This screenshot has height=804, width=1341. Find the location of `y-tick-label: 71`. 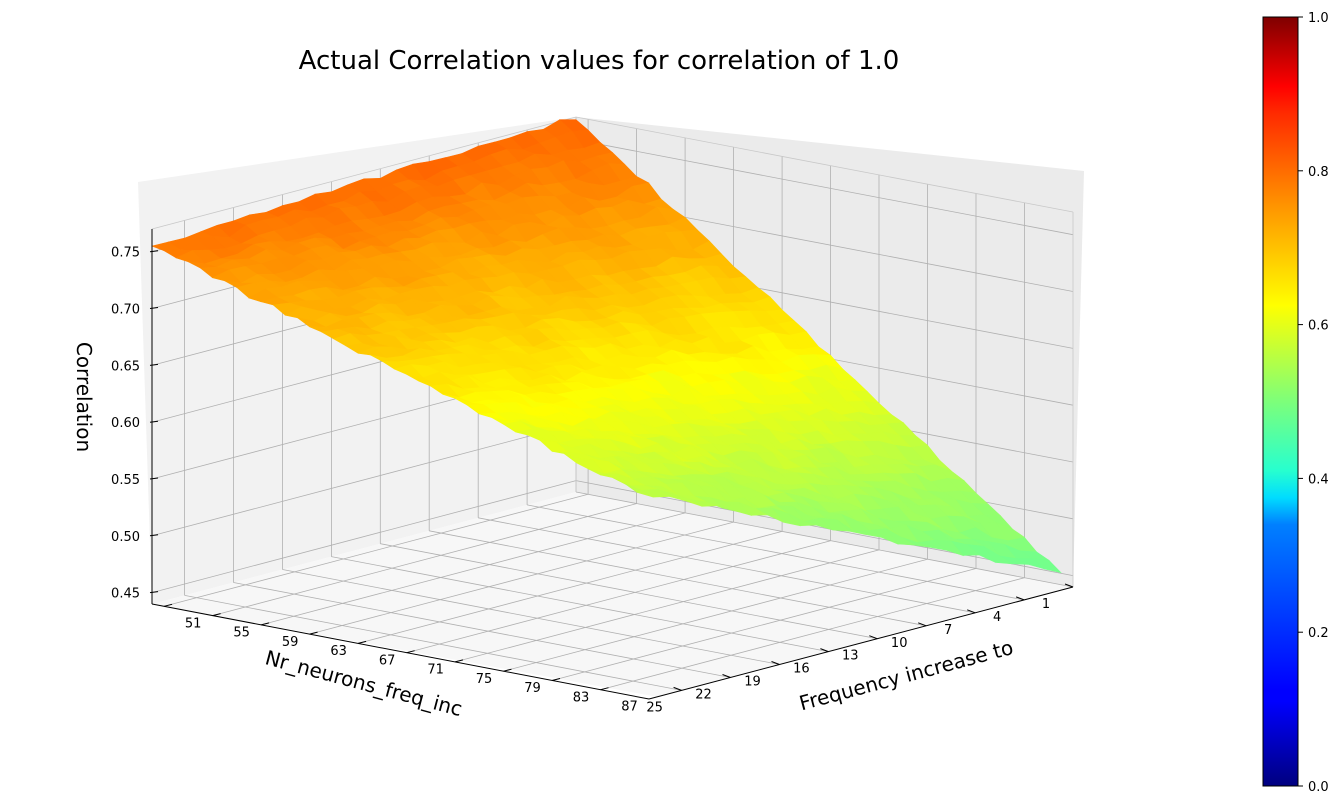

y-tick-label: 71 is located at coordinates (435, 670).